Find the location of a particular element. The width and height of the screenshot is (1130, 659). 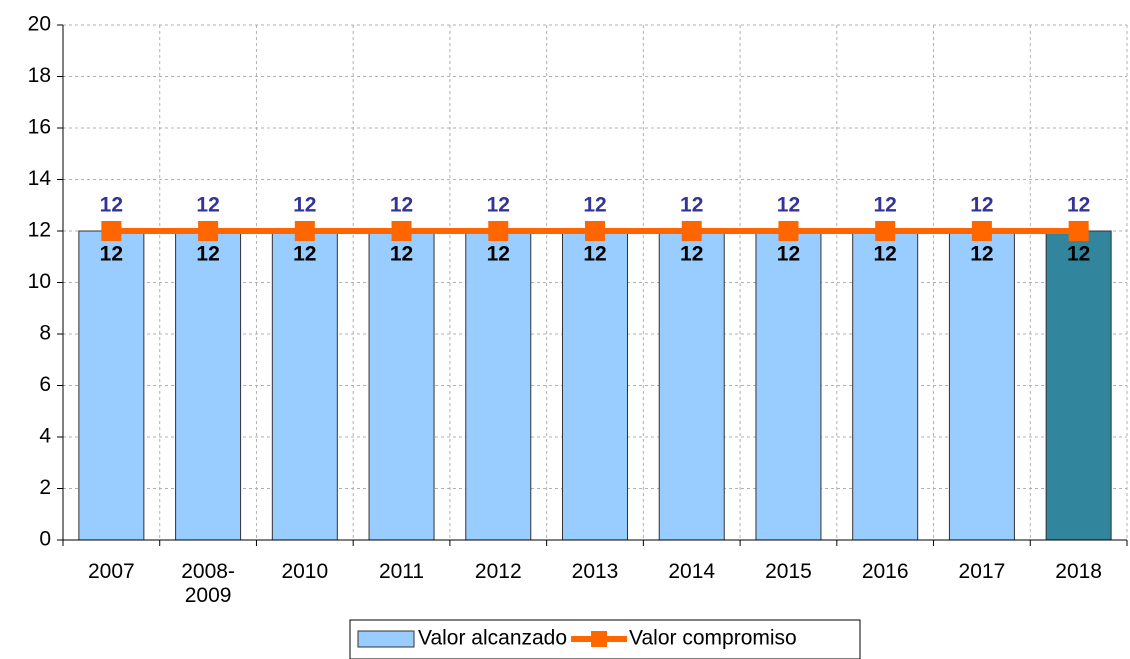

y-tick-label: 6 is located at coordinates (45, 384).